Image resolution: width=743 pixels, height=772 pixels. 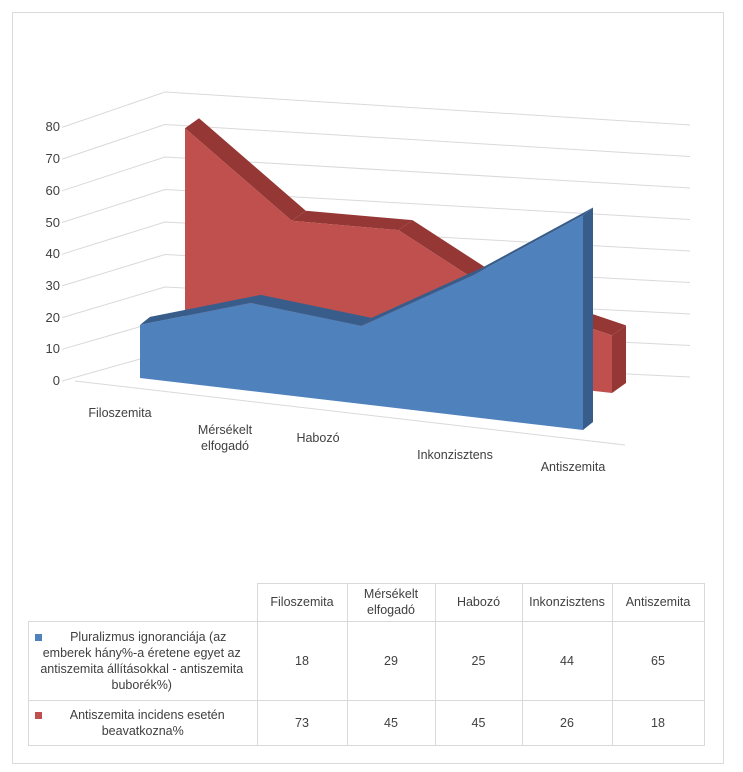 What do you see at coordinates (52, 285) in the screenshot?
I see `y-tick-label: 30` at bounding box center [52, 285].